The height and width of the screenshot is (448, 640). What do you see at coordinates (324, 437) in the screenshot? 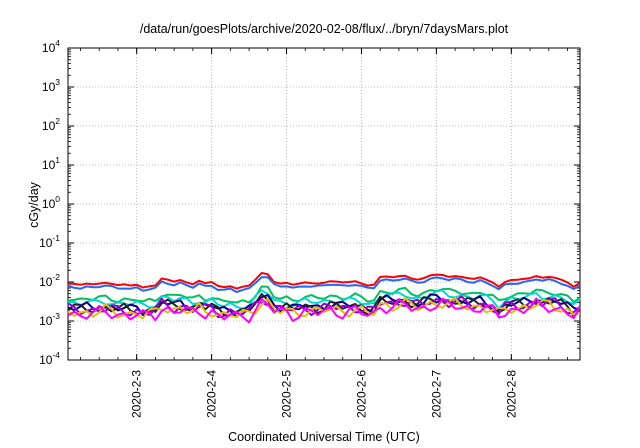
I see `x-axis-label: Coordinated Universal Time (UTC)` at bounding box center [324, 437].